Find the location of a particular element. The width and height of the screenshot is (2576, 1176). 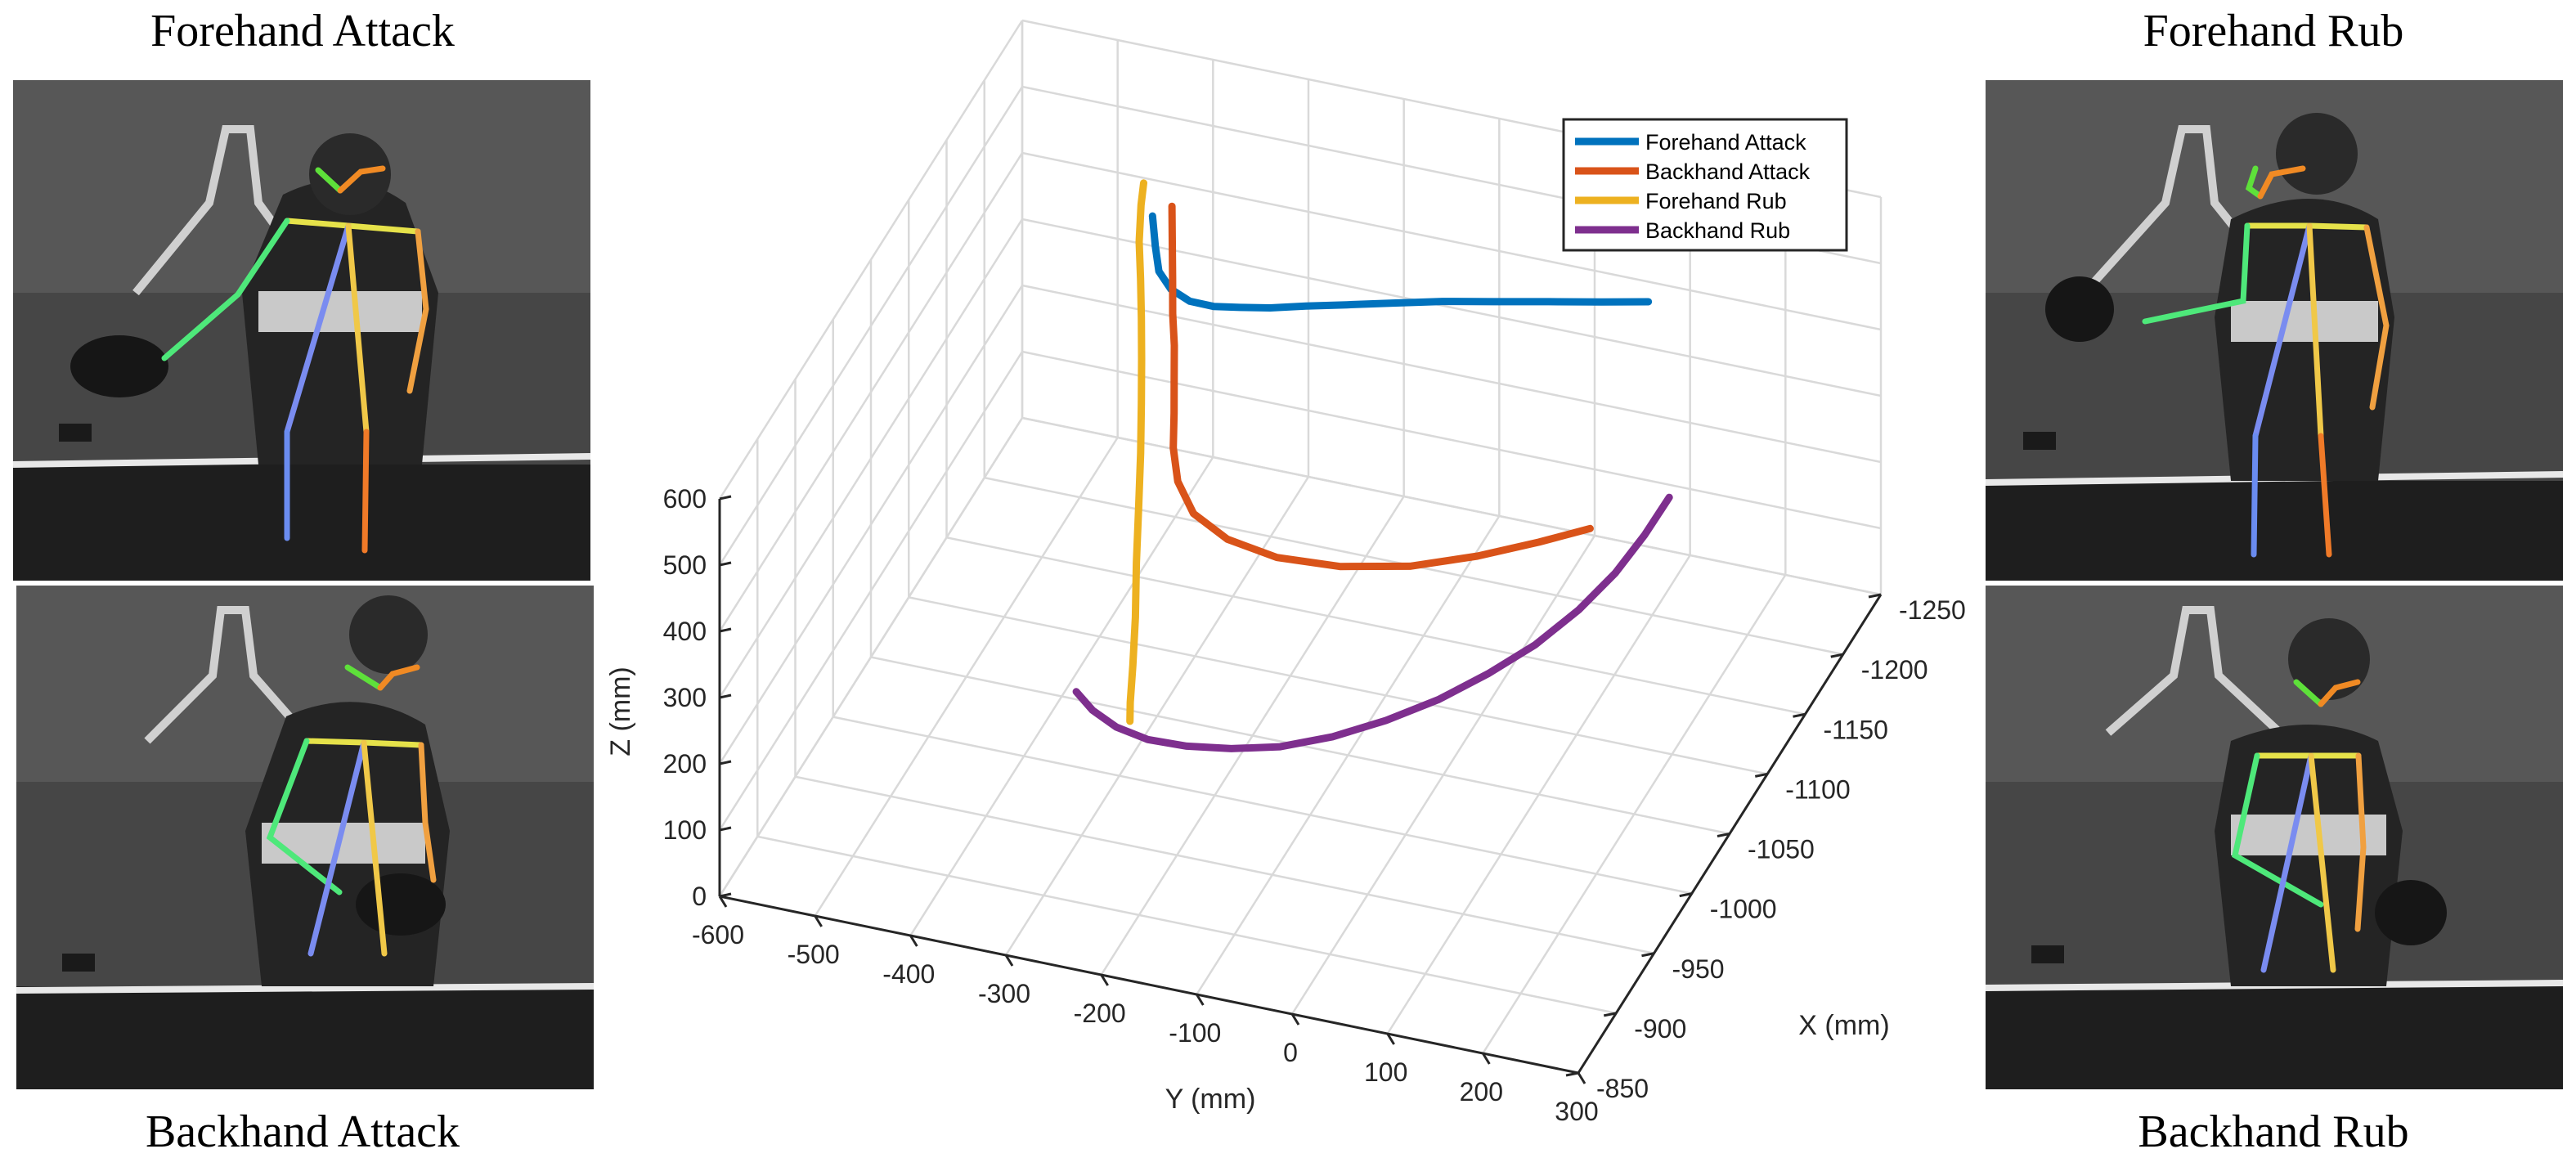

x-tick-label: -1250 is located at coordinates (1932, 610).